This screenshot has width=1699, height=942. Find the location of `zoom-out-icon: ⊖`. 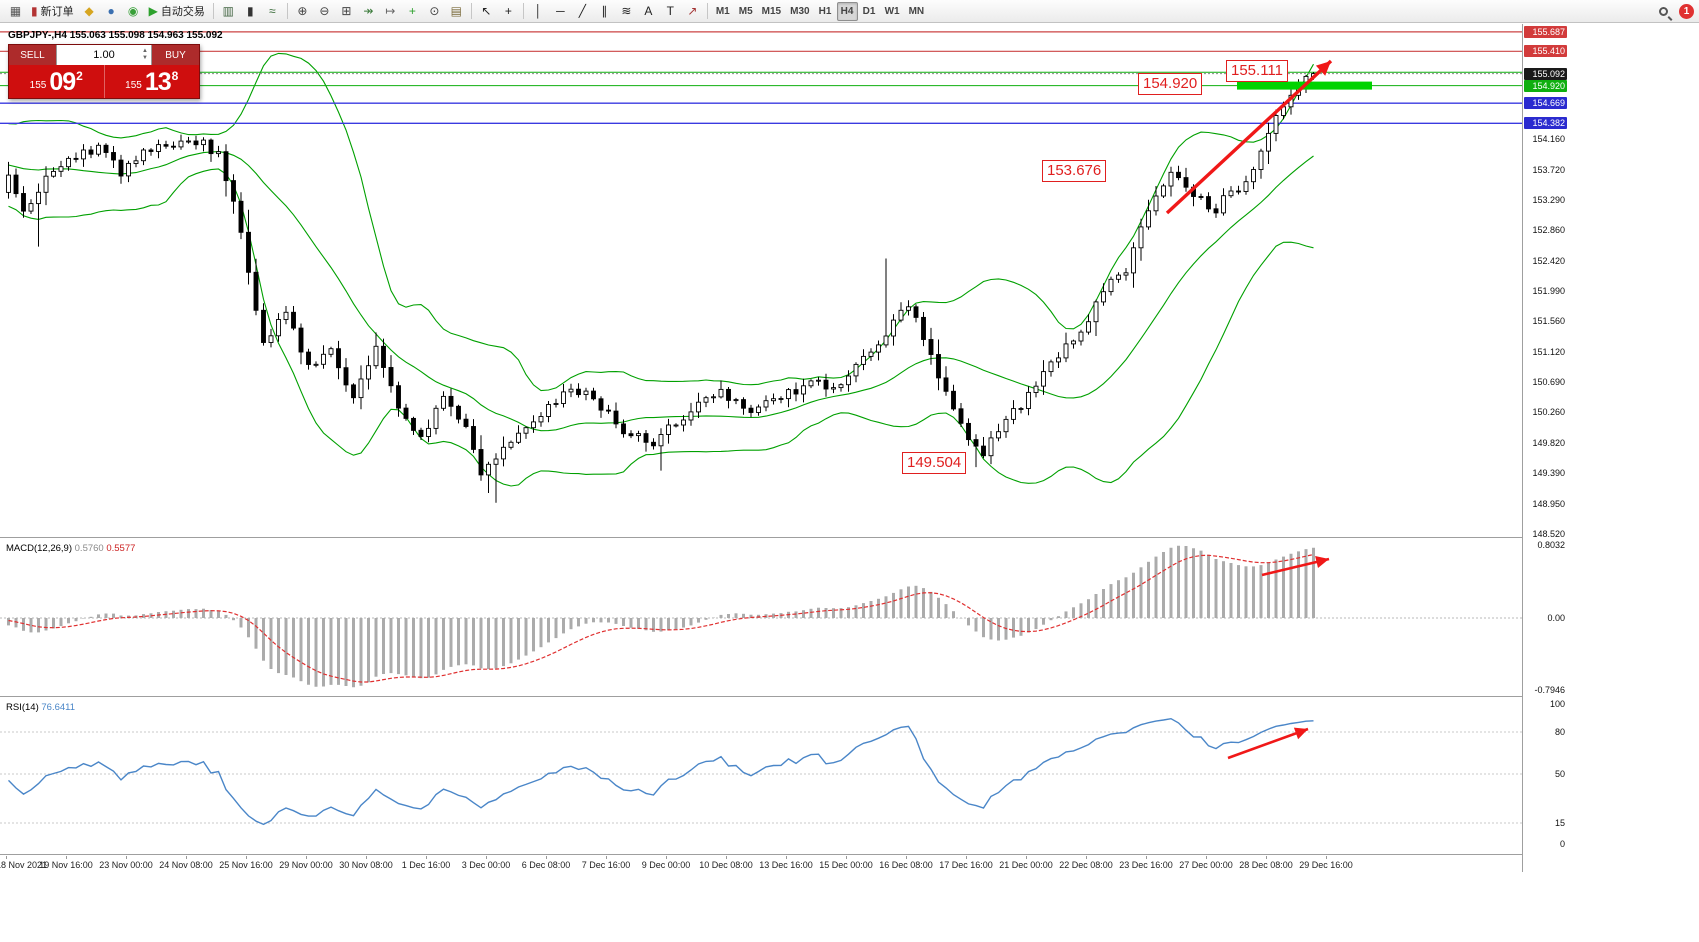

zoom-out-icon: ⊖ is located at coordinates (324, 11).